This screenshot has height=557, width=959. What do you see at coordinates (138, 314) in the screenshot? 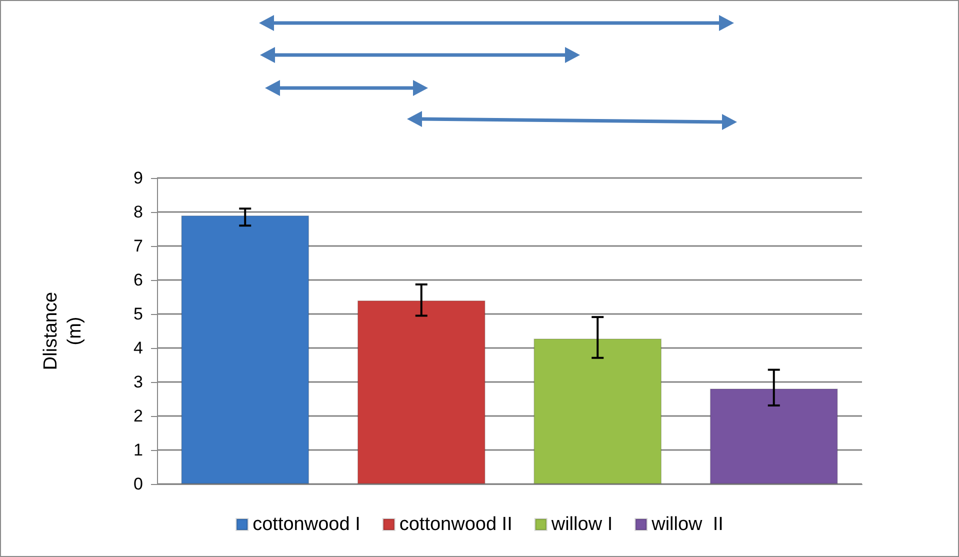
I see `y-tick-label: 5` at bounding box center [138, 314].